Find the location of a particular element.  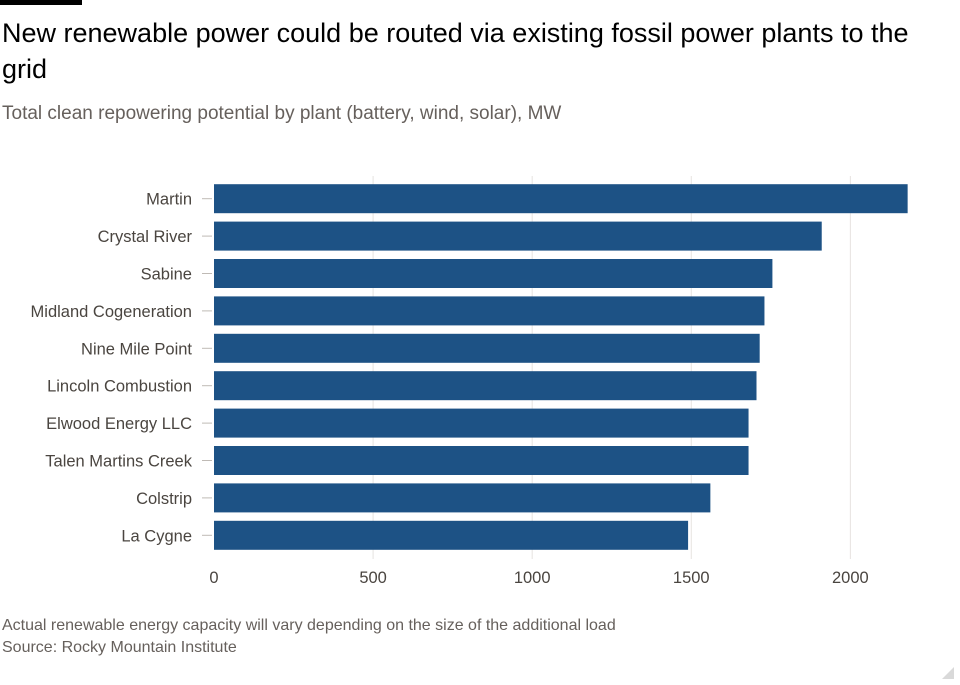

y-tick-label: Sabine is located at coordinates (166, 275).